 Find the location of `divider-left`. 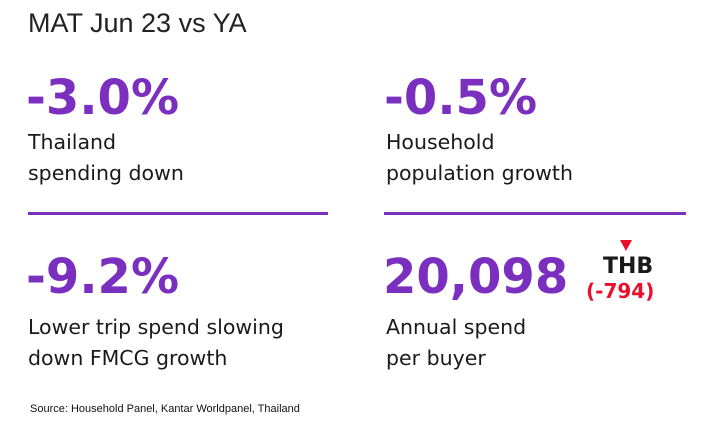

divider-left is located at coordinates (178, 213).